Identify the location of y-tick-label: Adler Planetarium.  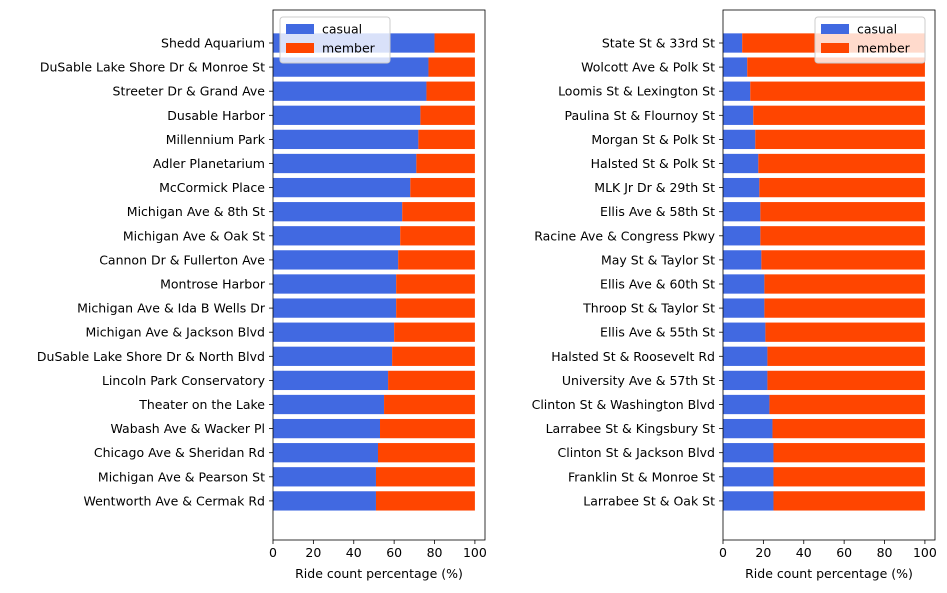
(209, 163).